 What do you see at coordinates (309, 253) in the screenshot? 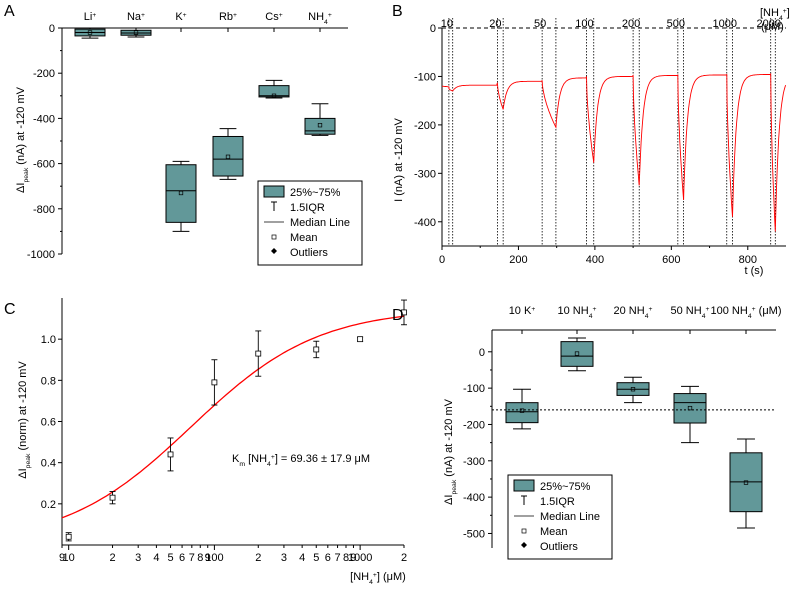
I see `legend-label: Outliers` at bounding box center [309, 253].